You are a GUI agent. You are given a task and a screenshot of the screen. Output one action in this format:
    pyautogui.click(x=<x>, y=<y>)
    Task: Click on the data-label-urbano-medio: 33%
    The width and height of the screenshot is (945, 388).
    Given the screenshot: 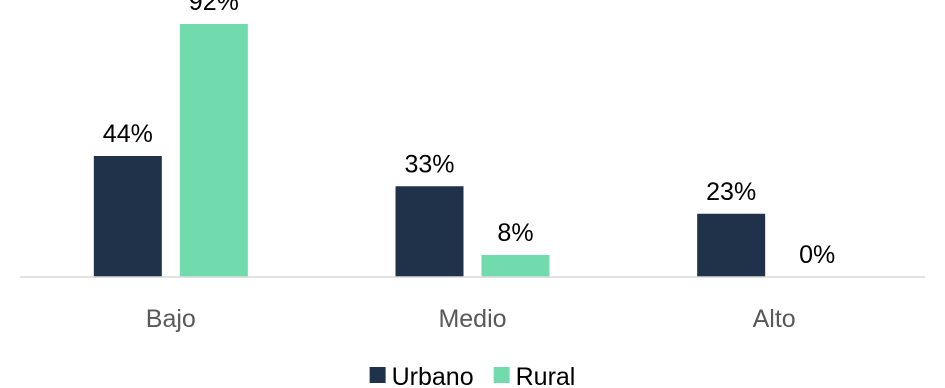 What is the action you would take?
    pyautogui.click(x=429, y=164)
    